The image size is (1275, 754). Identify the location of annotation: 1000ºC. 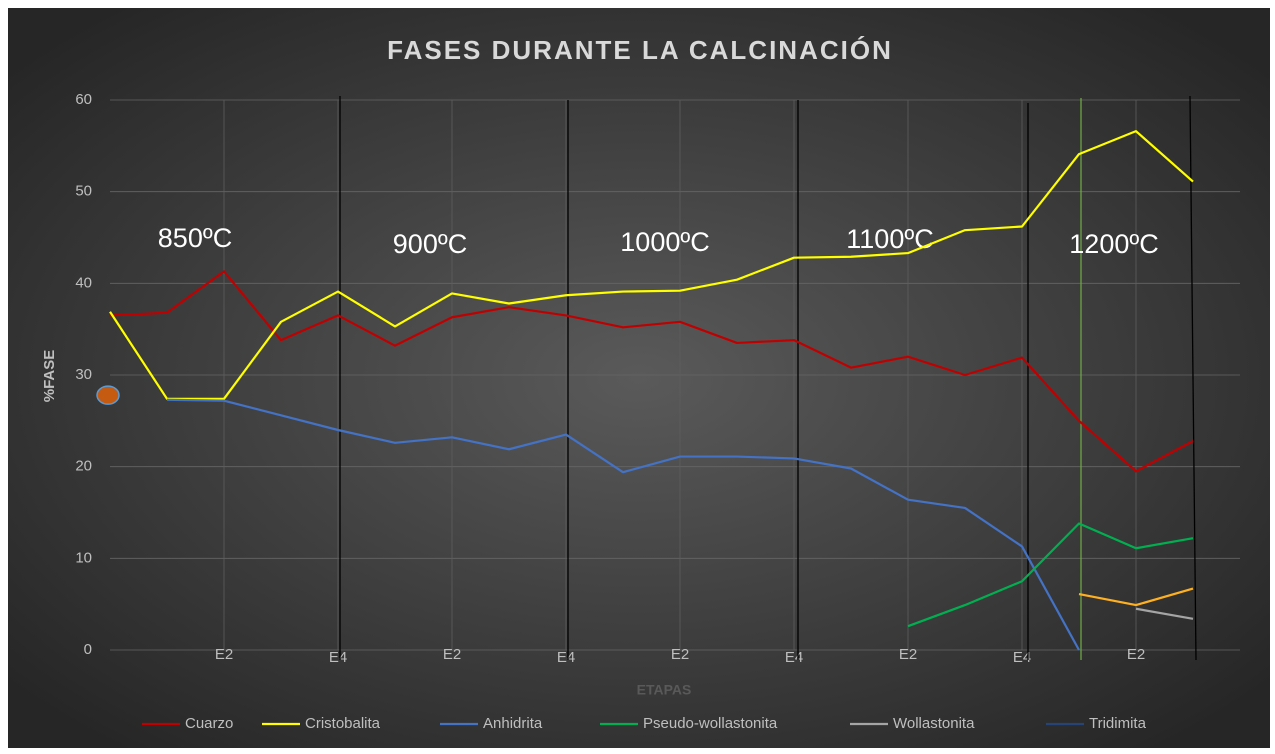
(664, 242).